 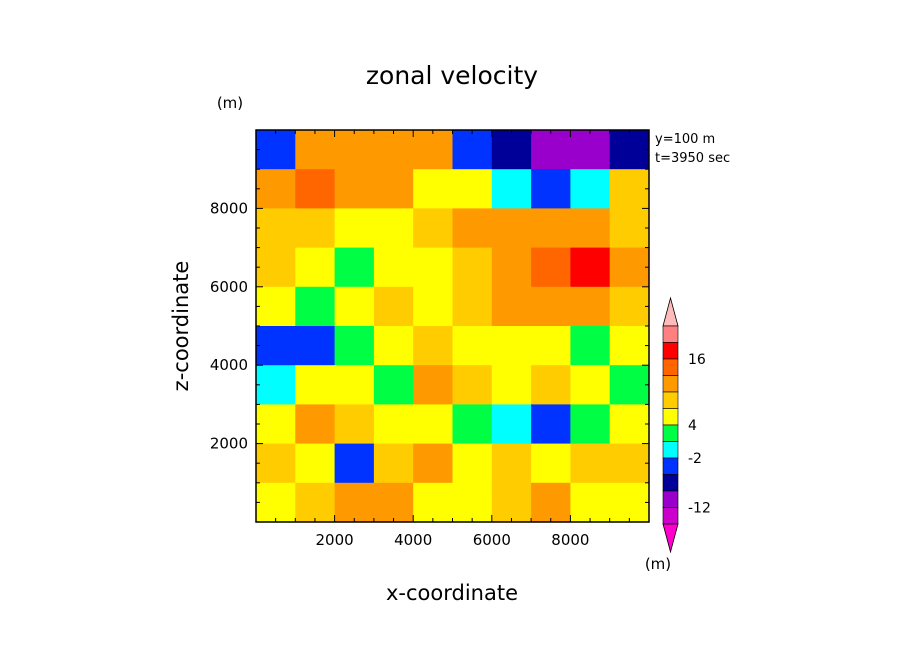 I want to click on y-tick-label: 4000, so click(x=229, y=365).